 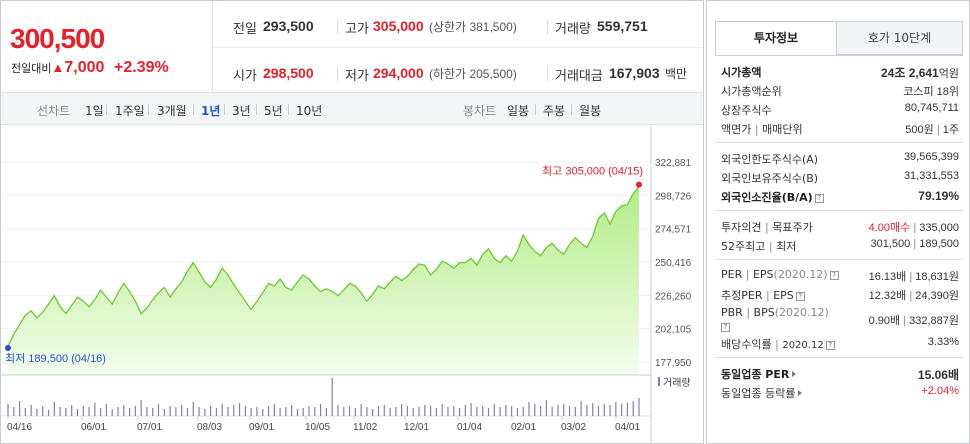 I want to click on x-tick-label: 08/03, so click(x=209, y=427).